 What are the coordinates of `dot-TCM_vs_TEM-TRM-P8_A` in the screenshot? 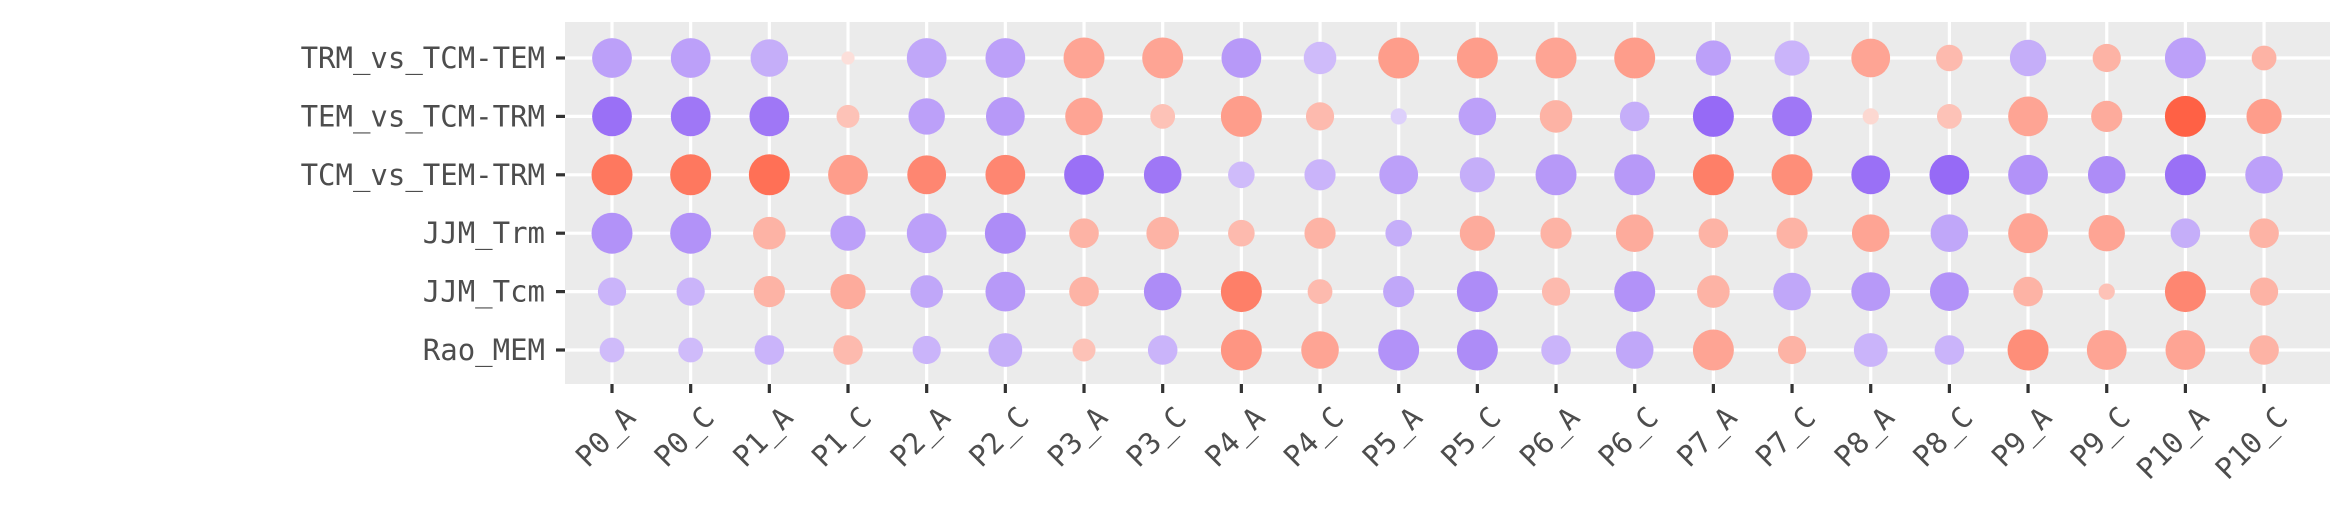 It's located at (1871, 175).